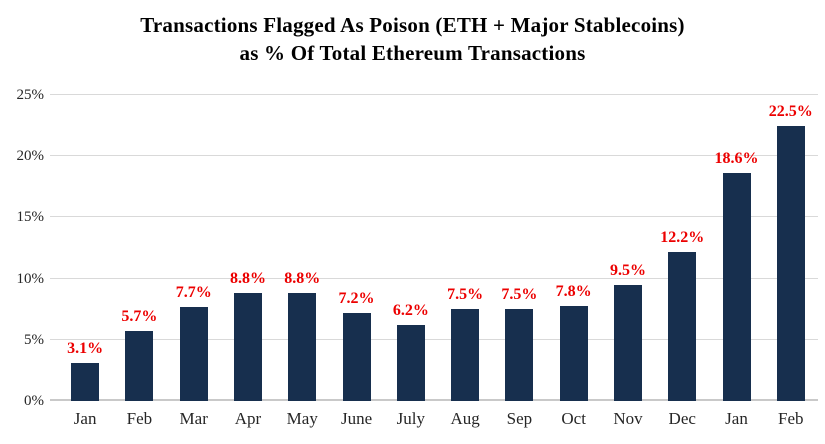  What do you see at coordinates (573, 418) in the screenshot?
I see `x-tick-label: Oct` at bounding box center [573, 418].